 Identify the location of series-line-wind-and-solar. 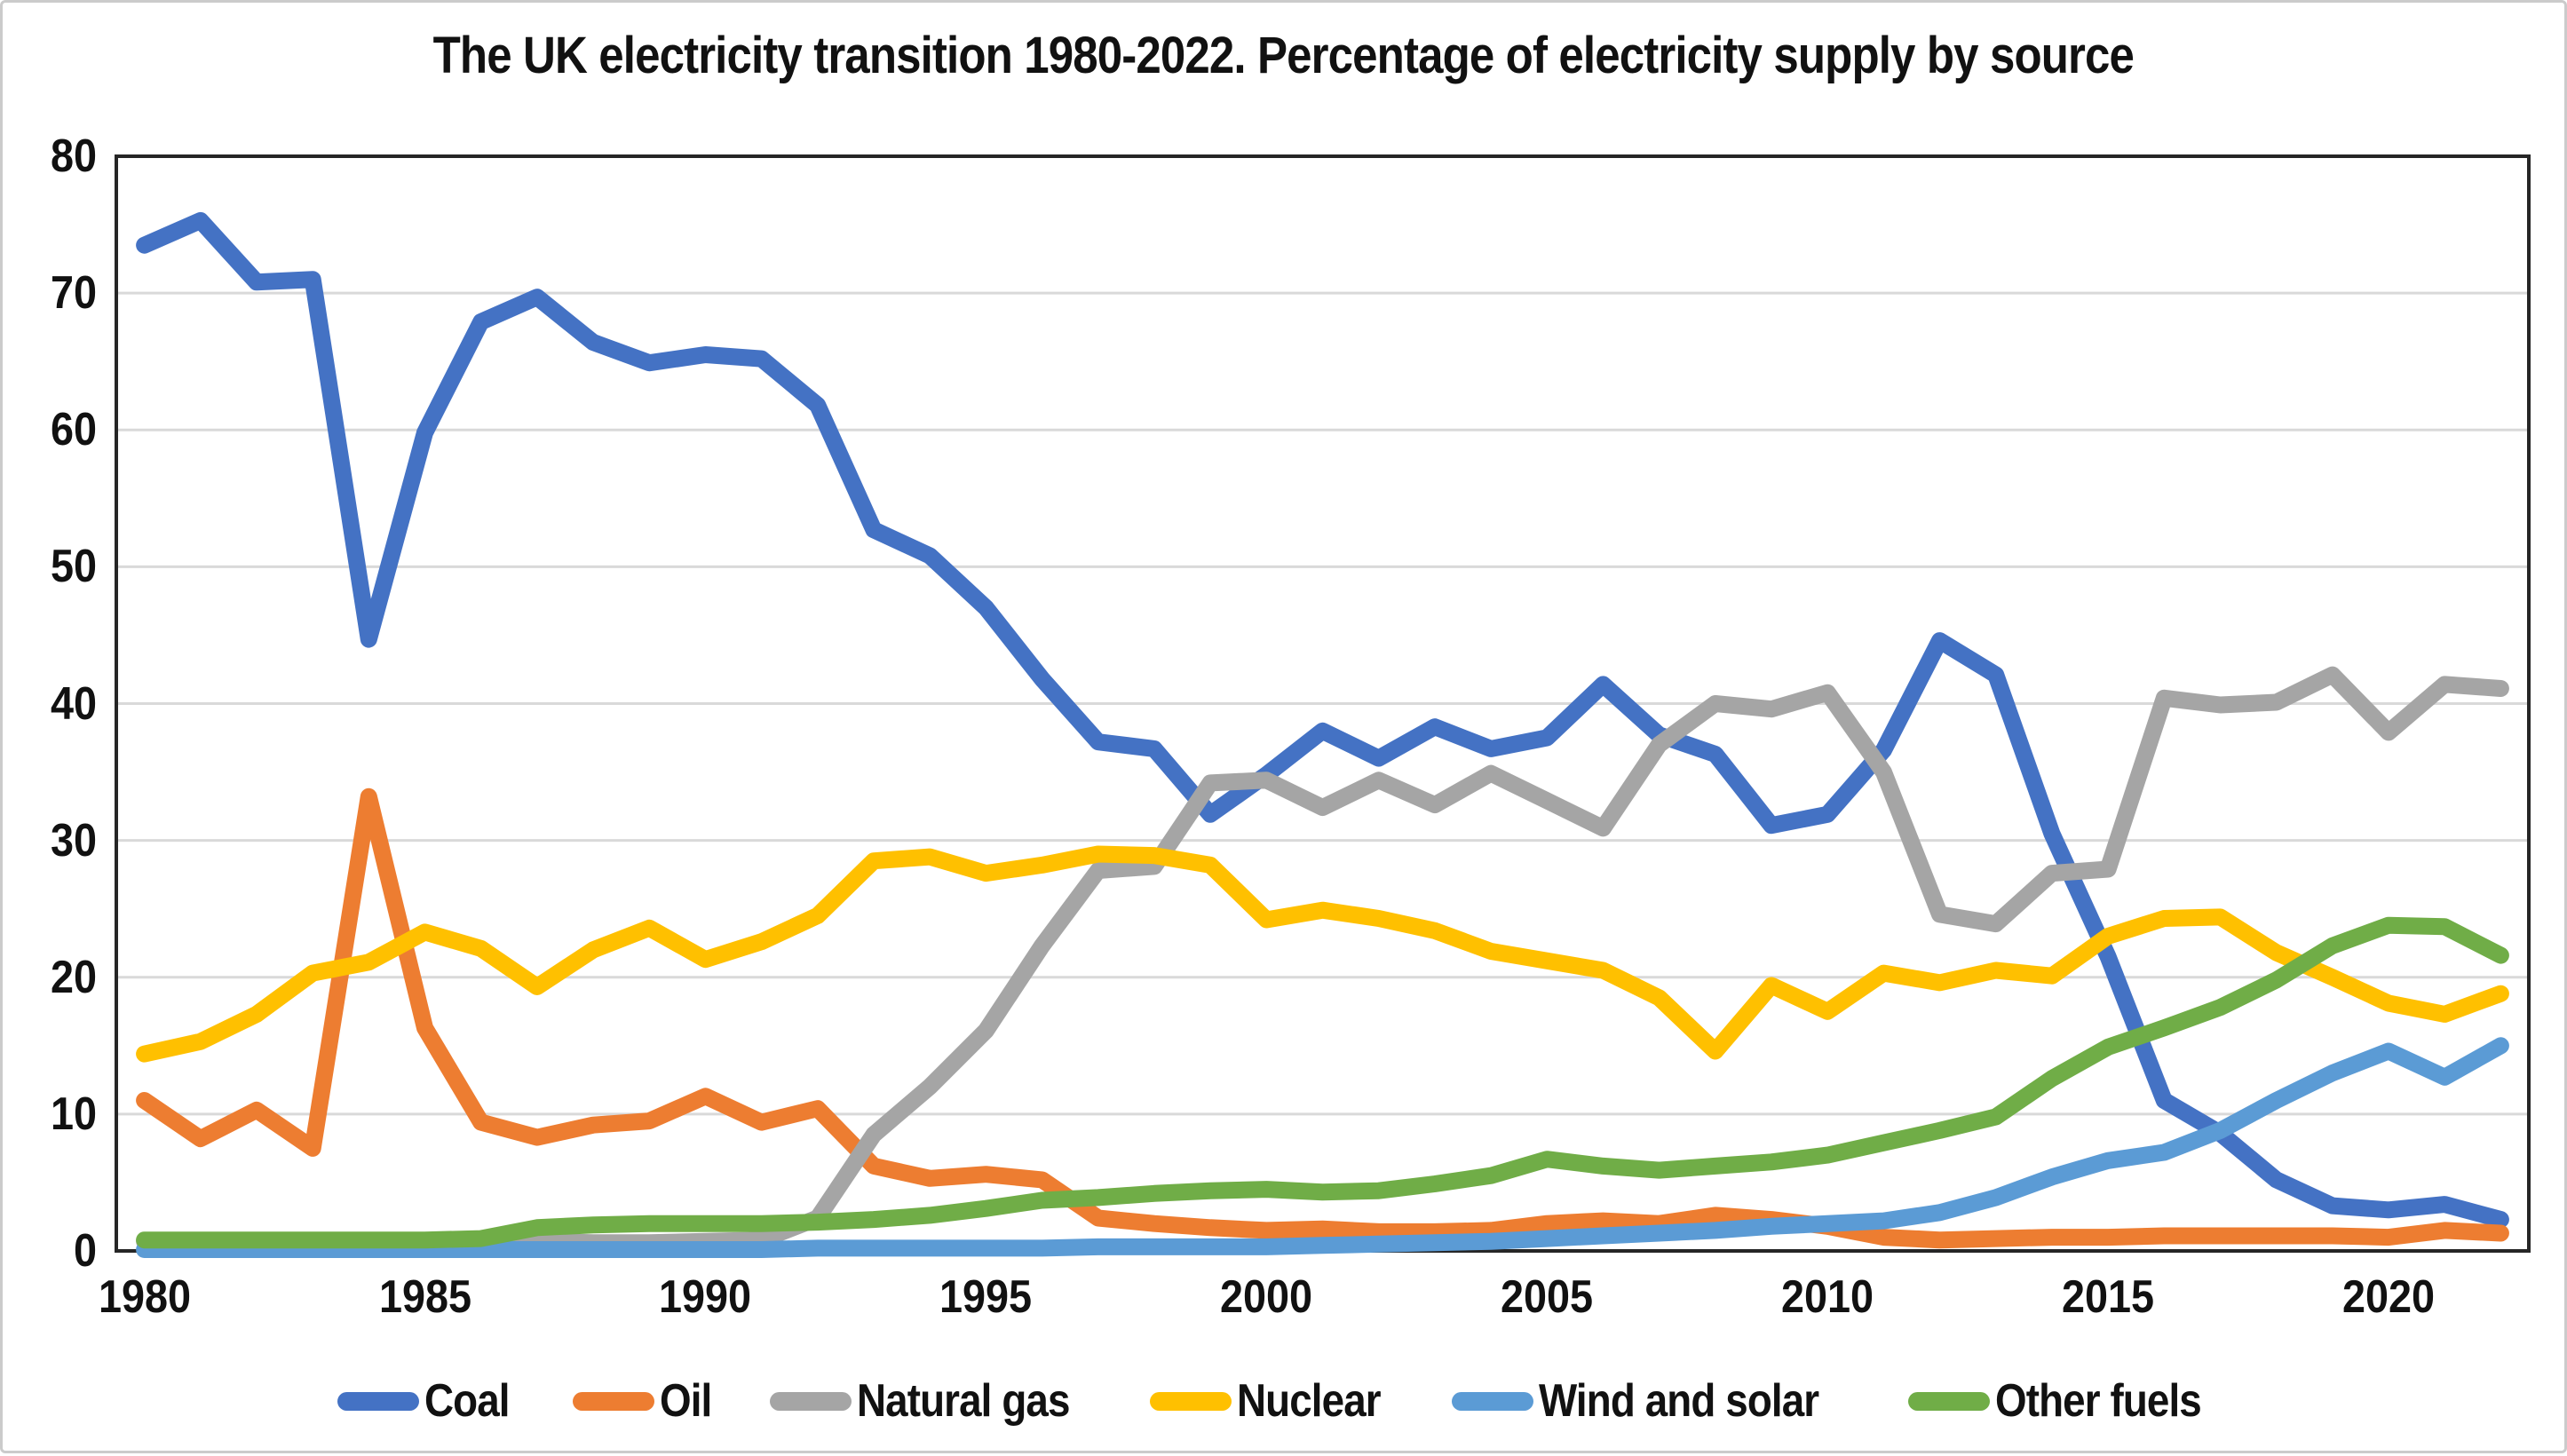
(1322, 1147).